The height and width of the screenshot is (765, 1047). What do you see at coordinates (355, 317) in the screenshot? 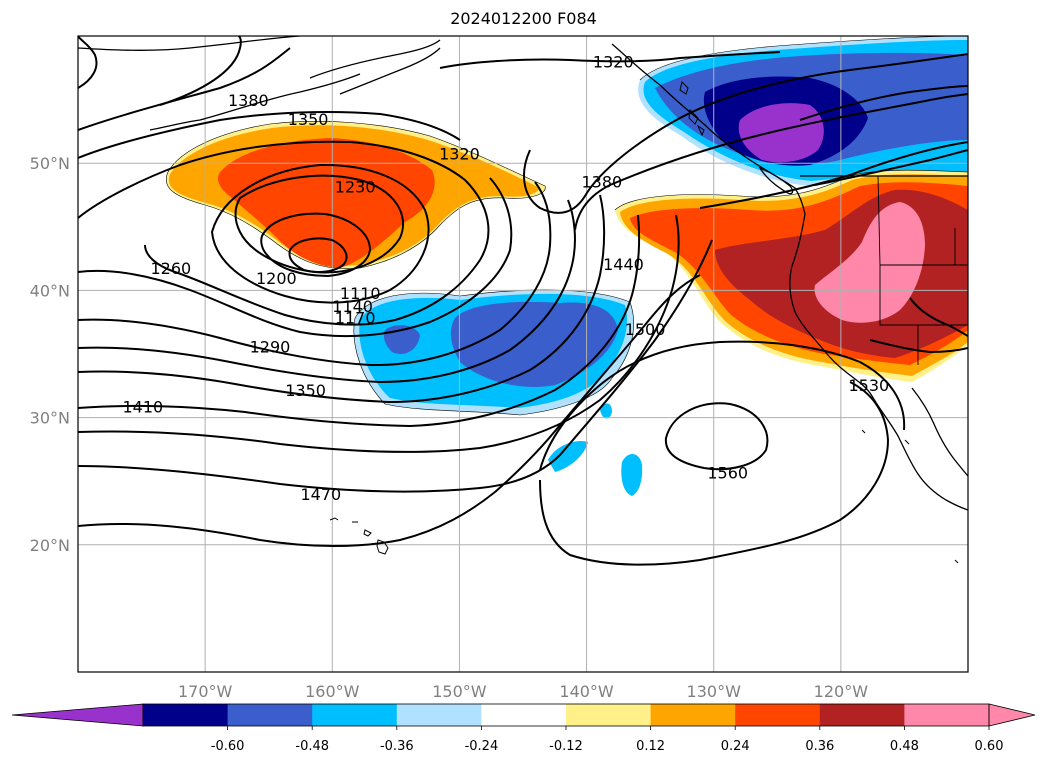
I see `contour-label: 1170` at bounding box center [355, 317].